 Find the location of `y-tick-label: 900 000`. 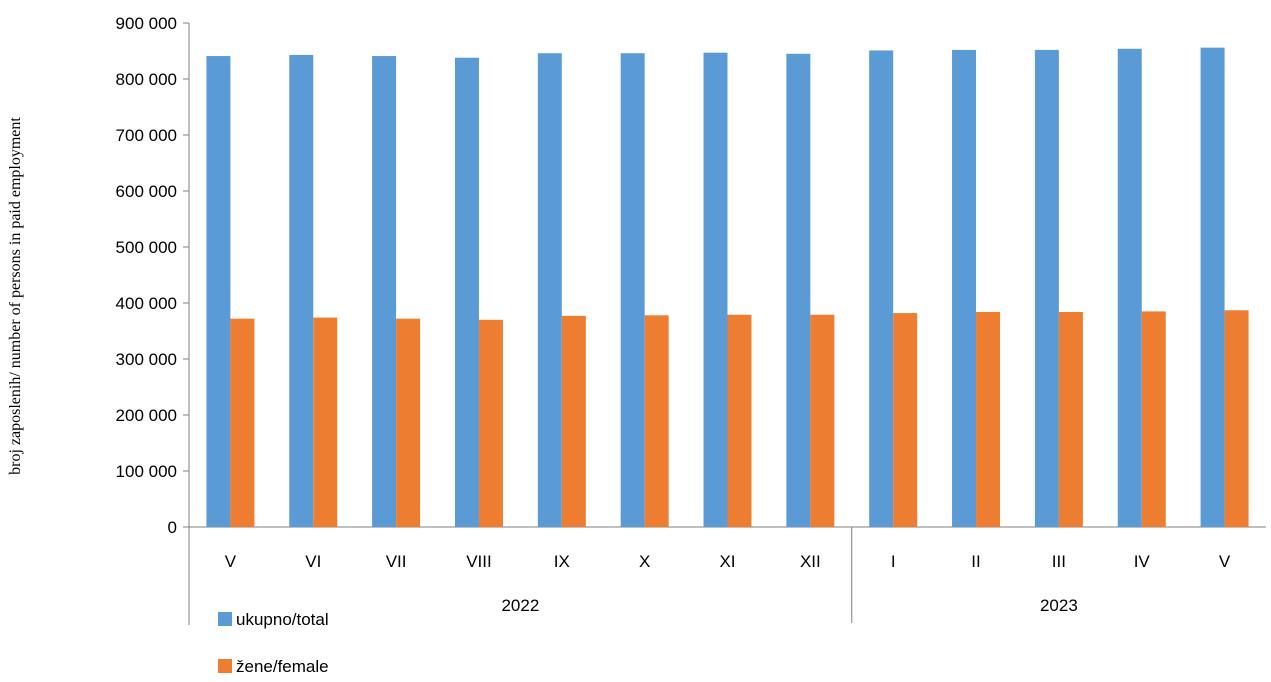

y-tick-label: 900 000 is located at coordinates (146, 23).